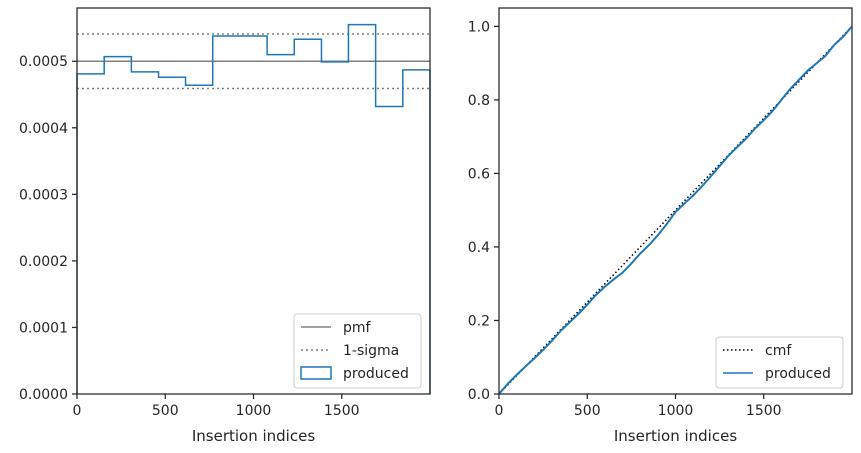 The image size is (861, 453). What do you see at coordinates (43, 129) in the screenshot?
I see `y-tick-label: 0.0004` at bounding box center [43, 129].